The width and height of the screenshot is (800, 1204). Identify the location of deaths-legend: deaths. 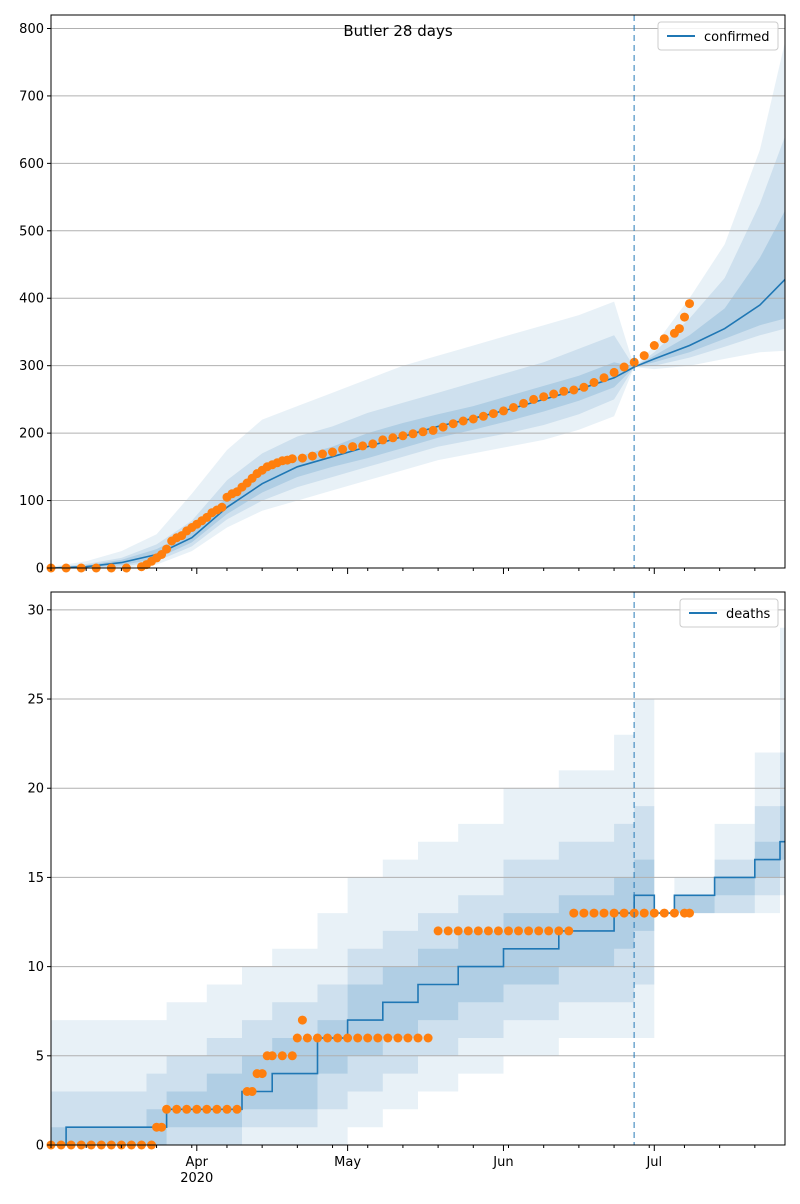
(729, 613).